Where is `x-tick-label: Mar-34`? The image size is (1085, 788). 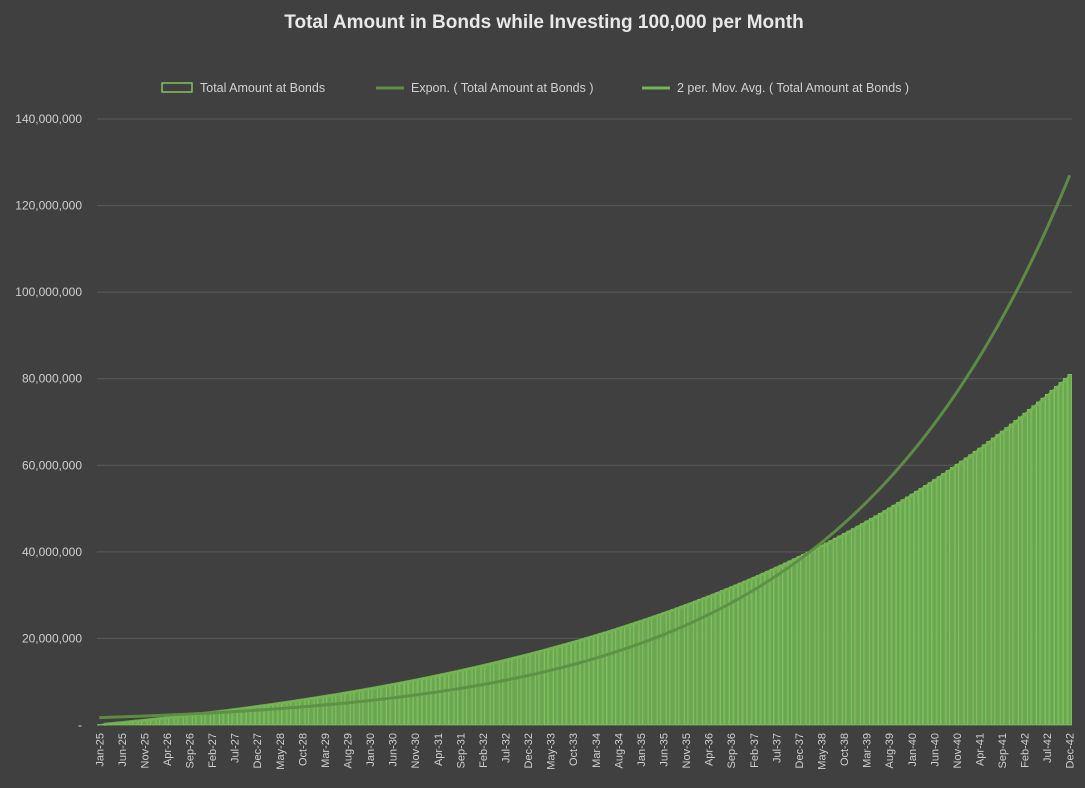
x-tick-label: Mar-34 is located at coordinates (597, 750).